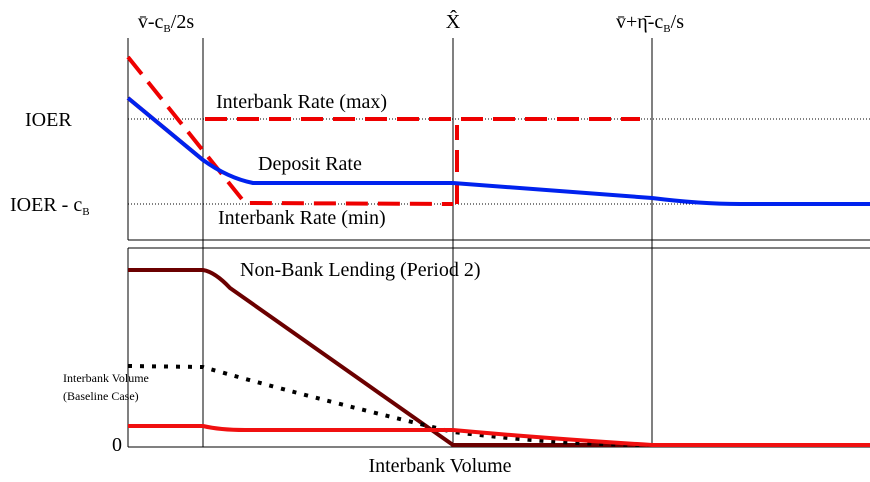 The image size is (870, 482). What do you see at coordinates (166, 23) in the screenshot?
I see `top-label: v̄-cB/2s` at bounding box center [166, 23].